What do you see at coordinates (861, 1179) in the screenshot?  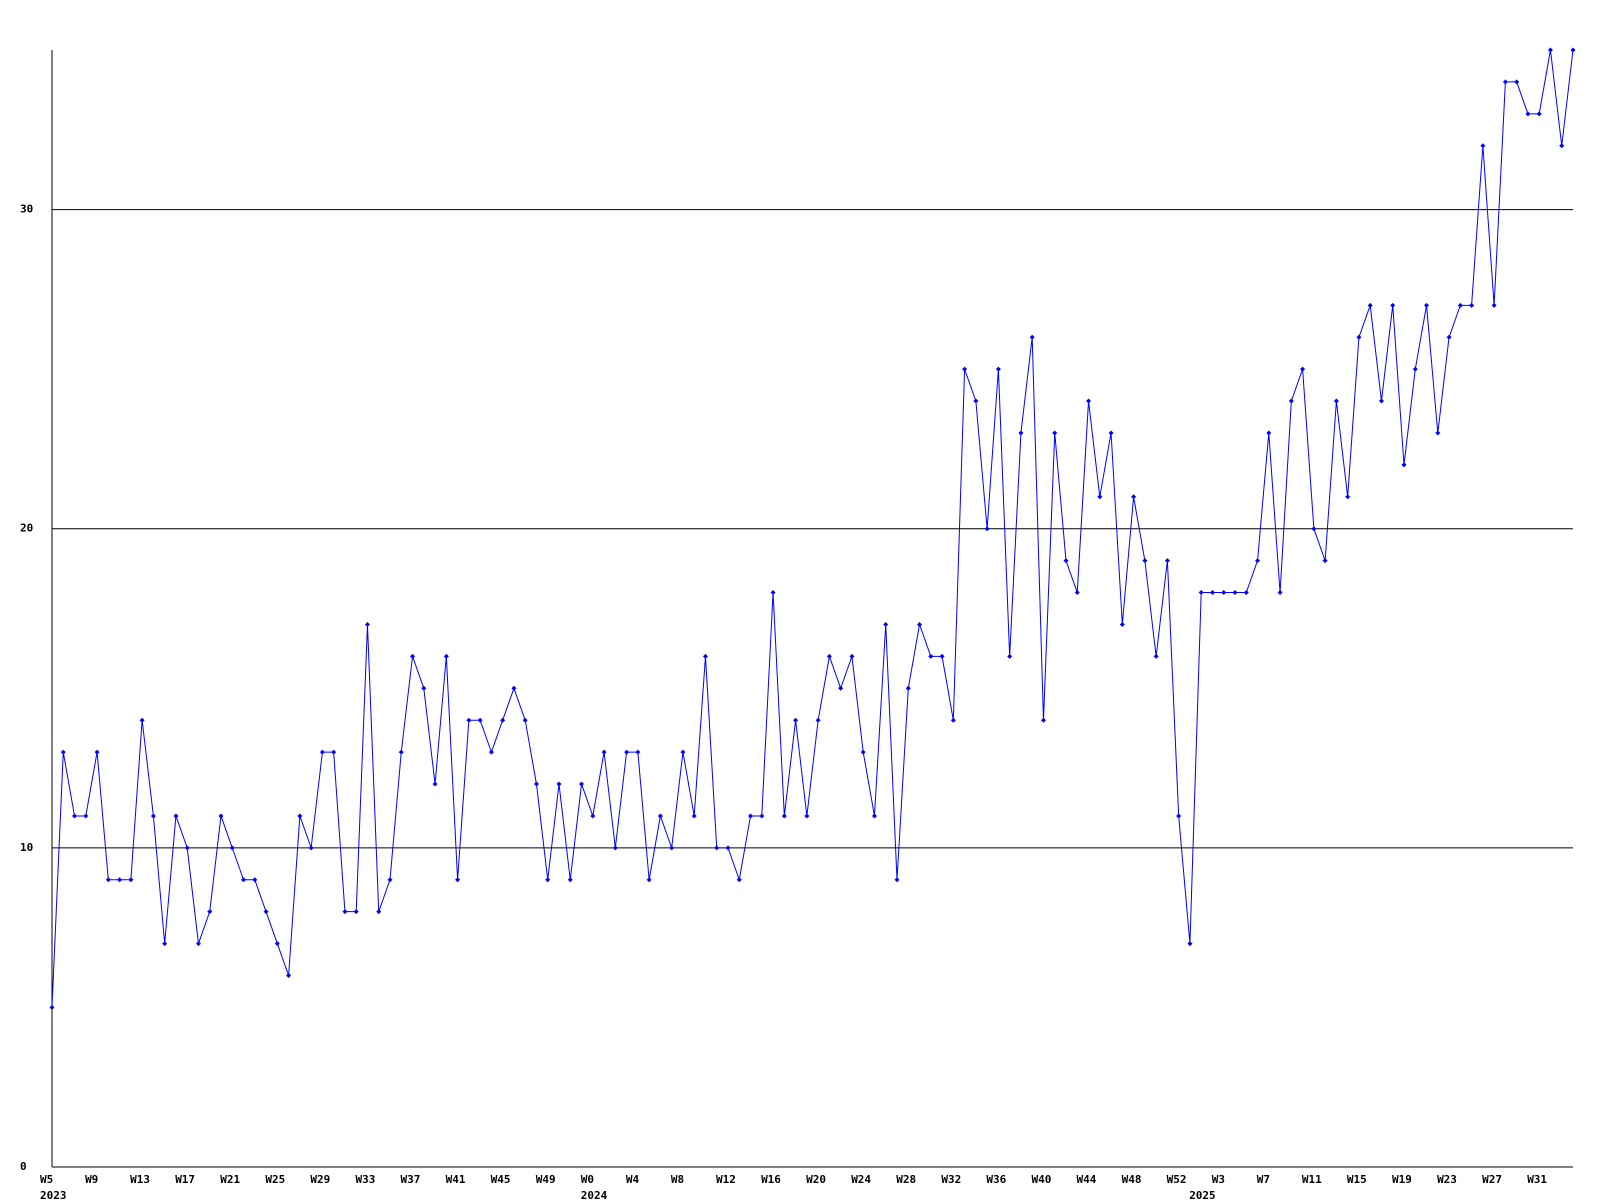 I see `x-tick-label: W24` at bounding box center [861, 1179].